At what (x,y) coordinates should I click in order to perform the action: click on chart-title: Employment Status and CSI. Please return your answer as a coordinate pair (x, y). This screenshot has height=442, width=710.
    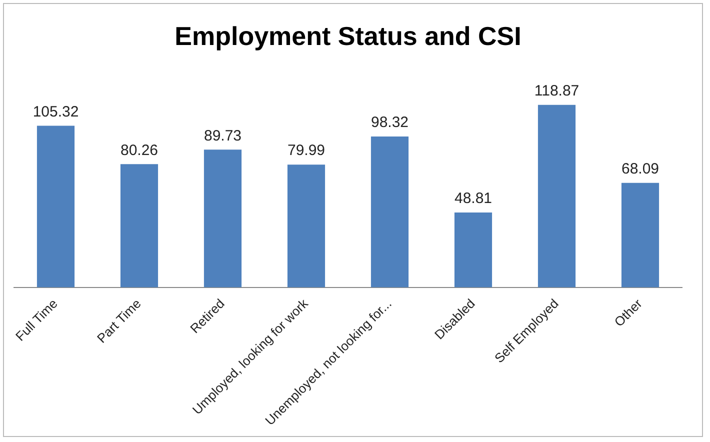
    Looking at the image, I should click on (348, 35).